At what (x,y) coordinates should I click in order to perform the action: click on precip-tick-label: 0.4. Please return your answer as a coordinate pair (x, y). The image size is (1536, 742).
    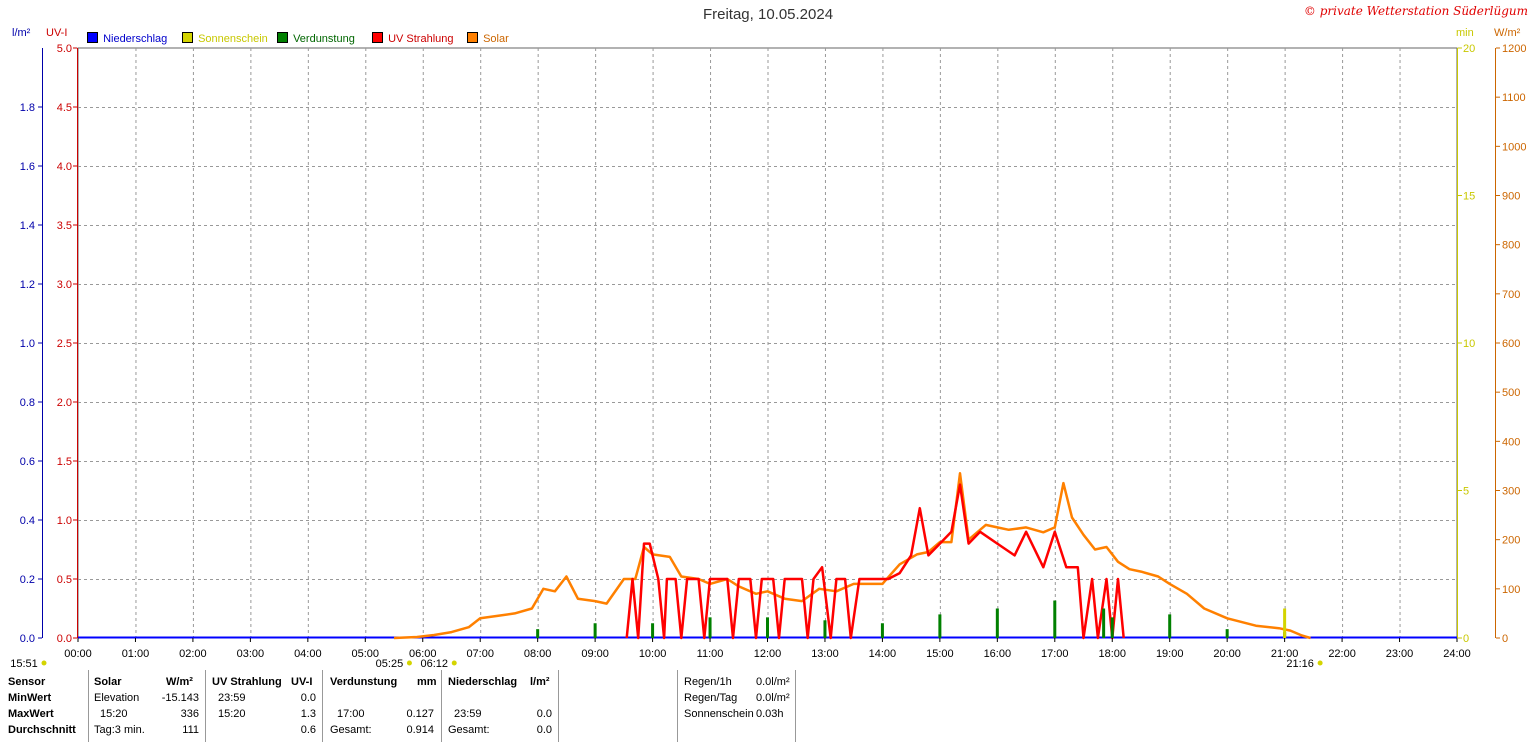
    Looking at the image, I should click on (27, 521).